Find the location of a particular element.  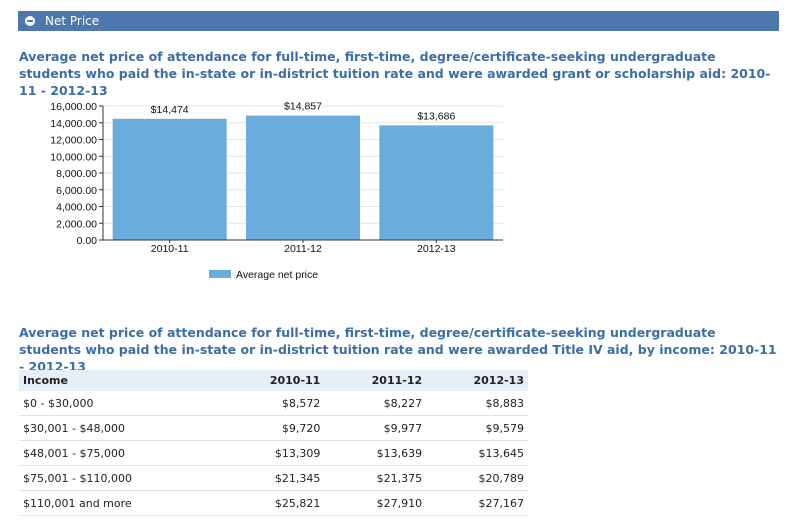

column-header: 2012-13 is located at coordinates (477, 380).